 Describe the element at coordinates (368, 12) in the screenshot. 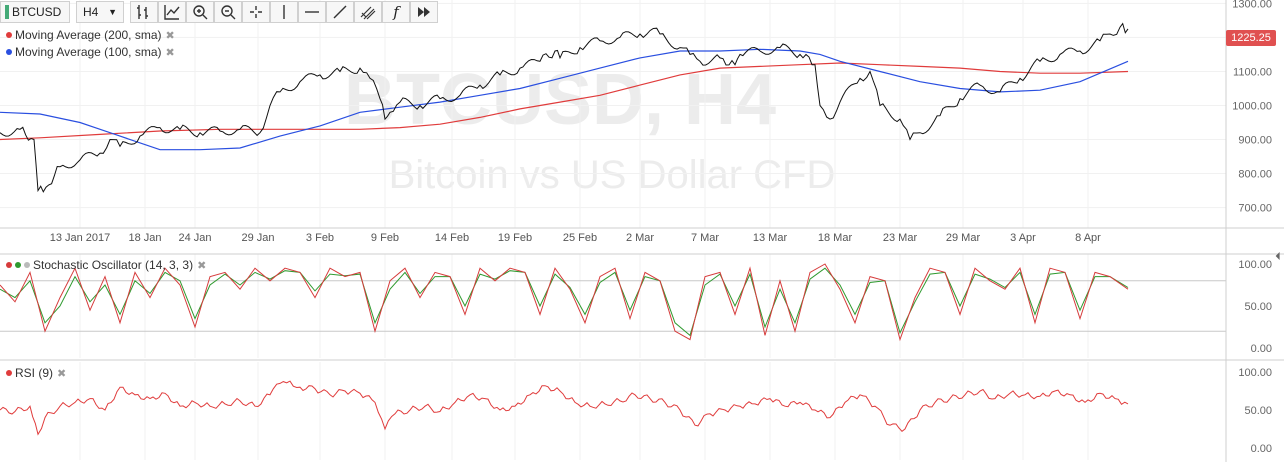

I see `pitchfork-icon` at that location.